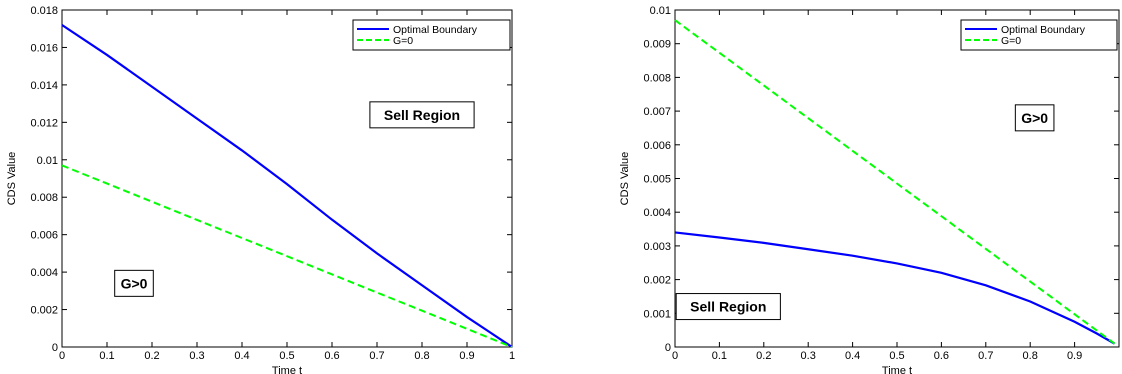 The image size is (1122, 374). What do you see at coordinates (895, 288) in the screenshot?
I see `series-line-optimal-boundary` at bounding box center [895, 288].